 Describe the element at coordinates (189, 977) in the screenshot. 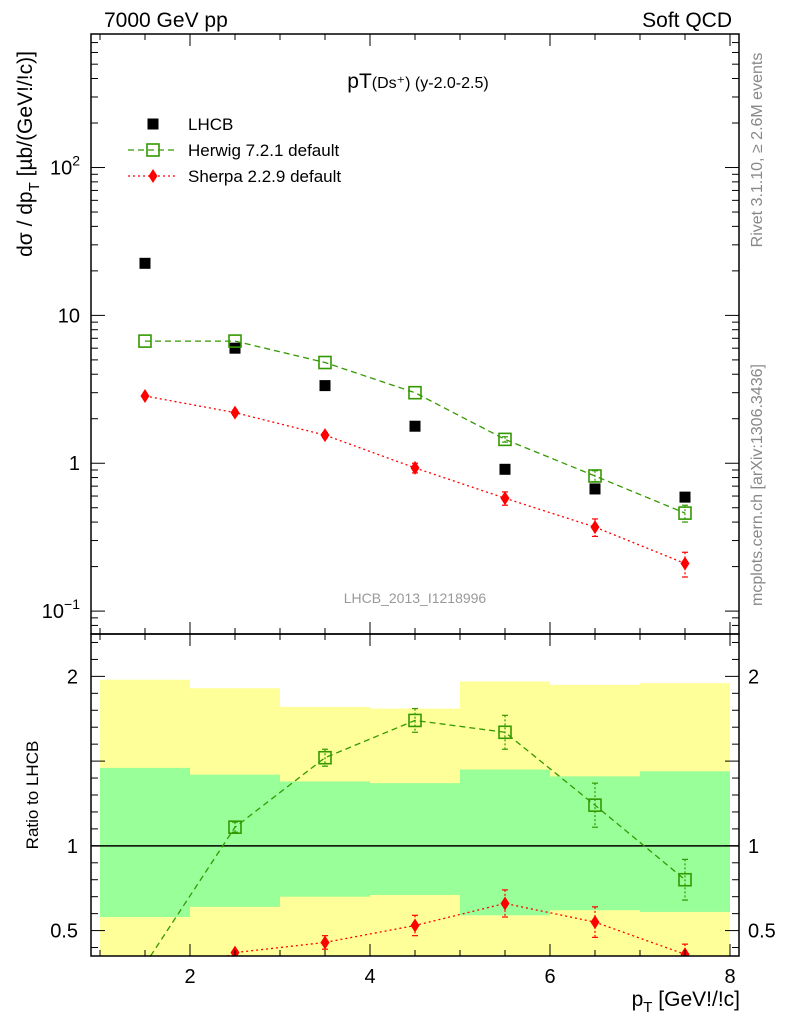

I see `x-tick-label: 2` at that location.